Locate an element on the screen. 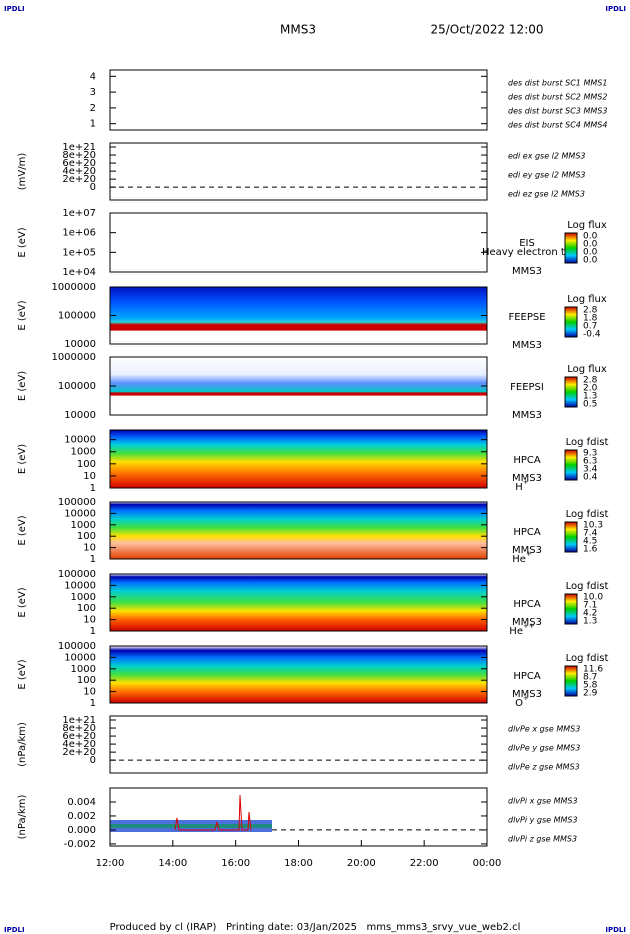 The width and height of the screenshot is (630, 934). legend-entry: des dist burst SC4 MMS4 is located at coordinates (557, 125).